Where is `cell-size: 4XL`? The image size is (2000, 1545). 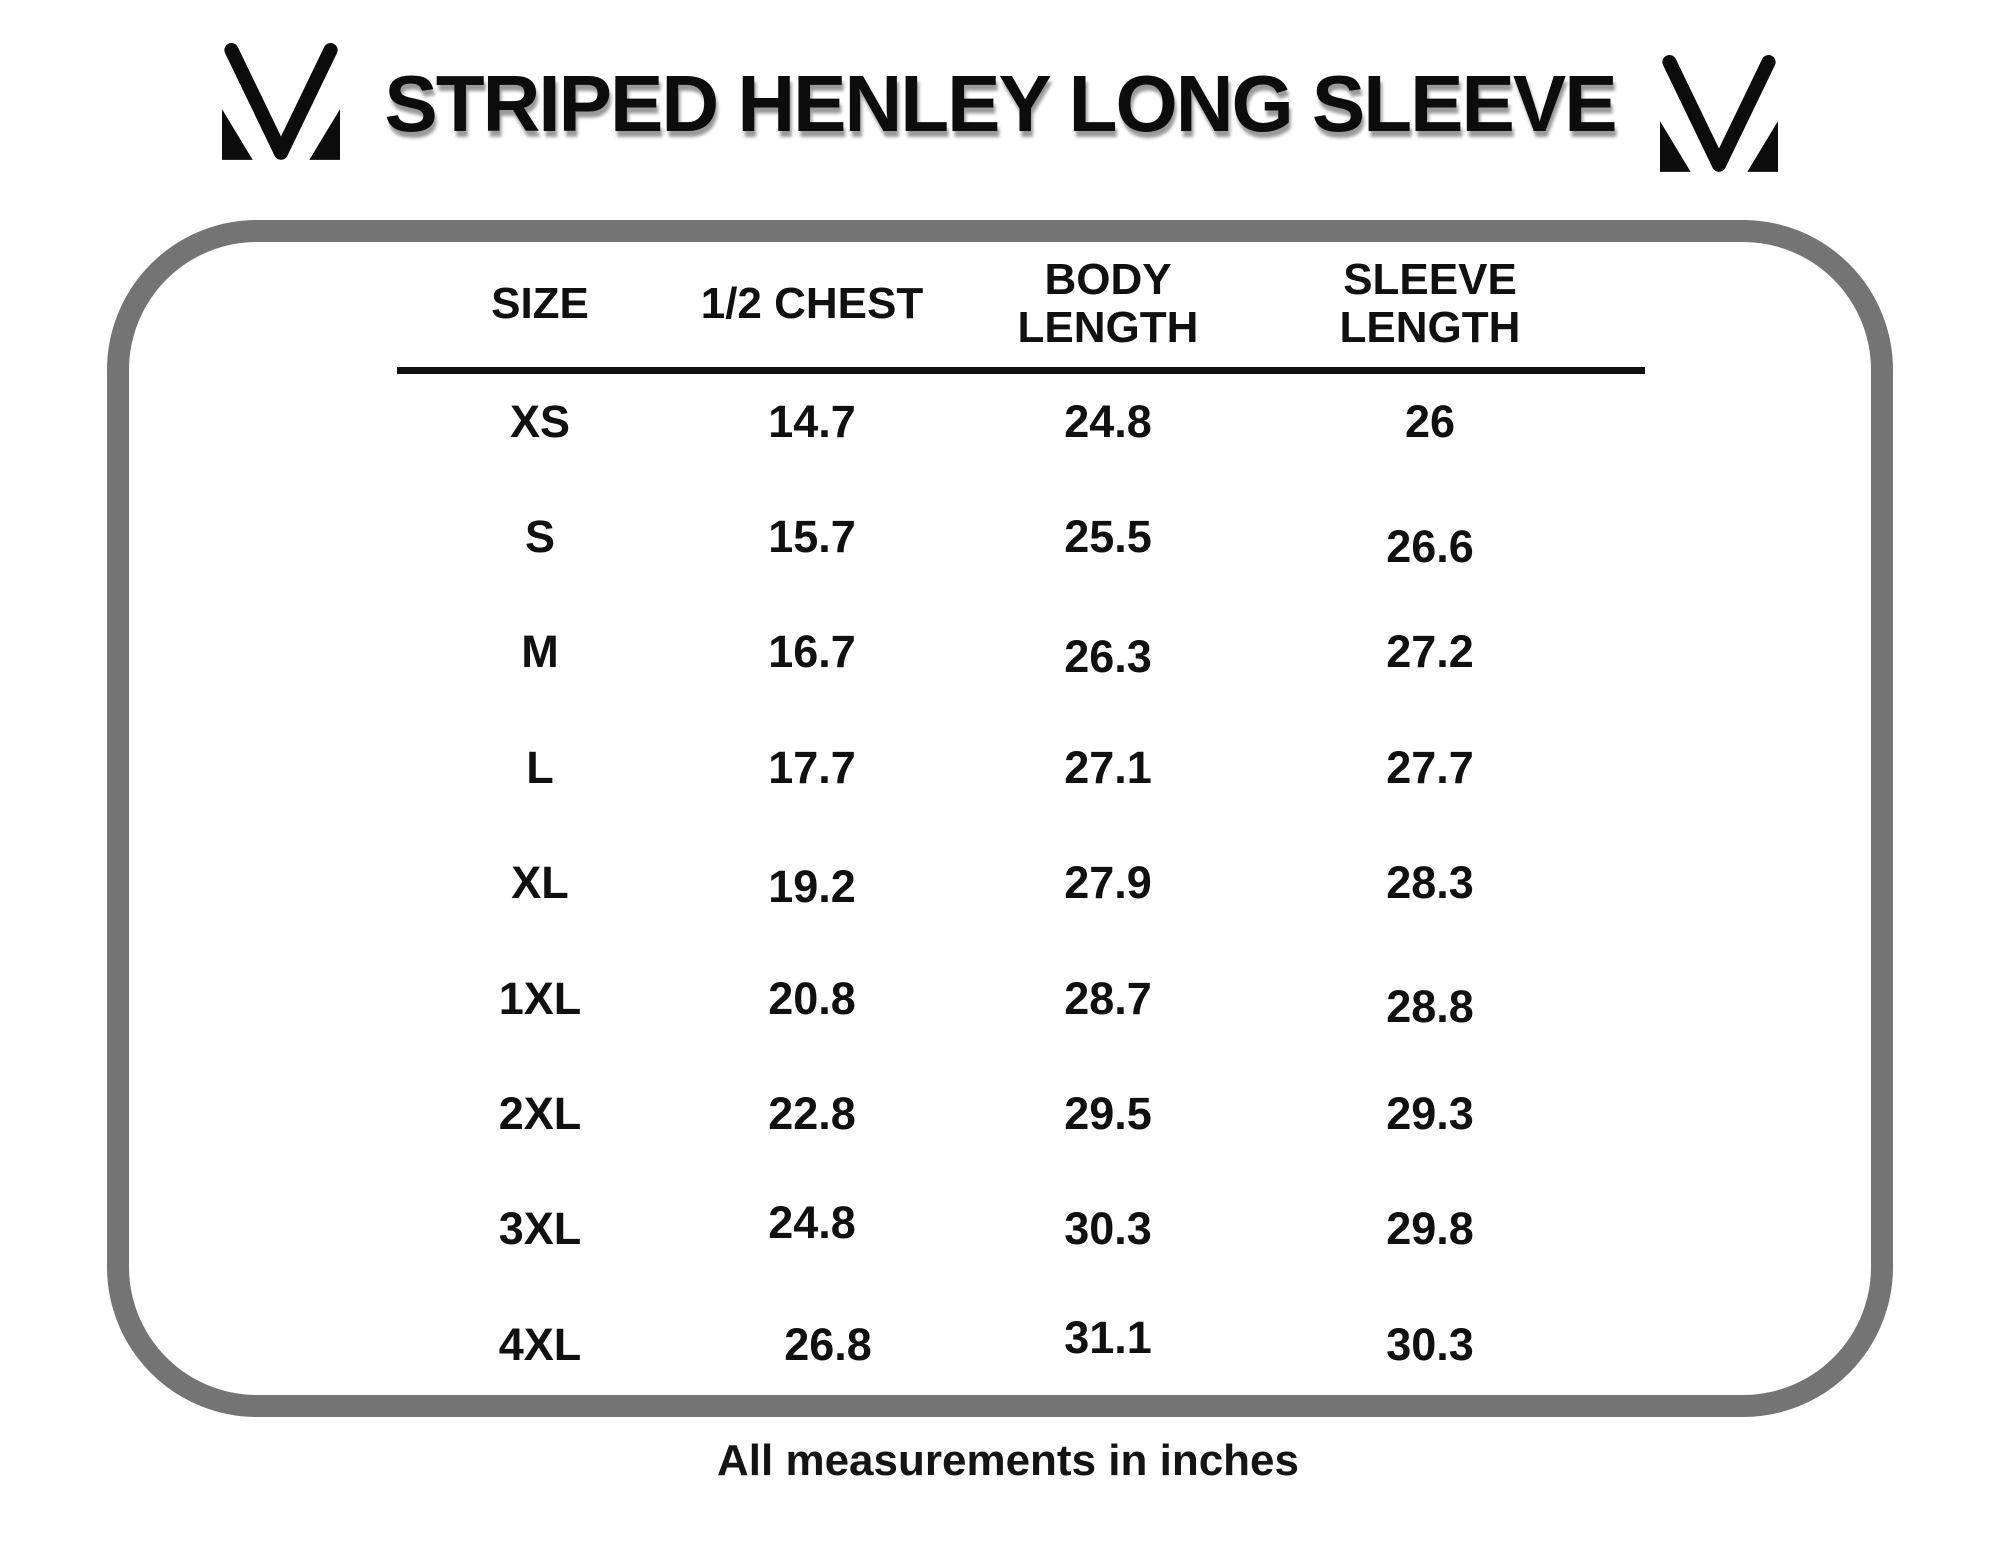 cell-size: 4XL is located at coordinates (540, 1344).